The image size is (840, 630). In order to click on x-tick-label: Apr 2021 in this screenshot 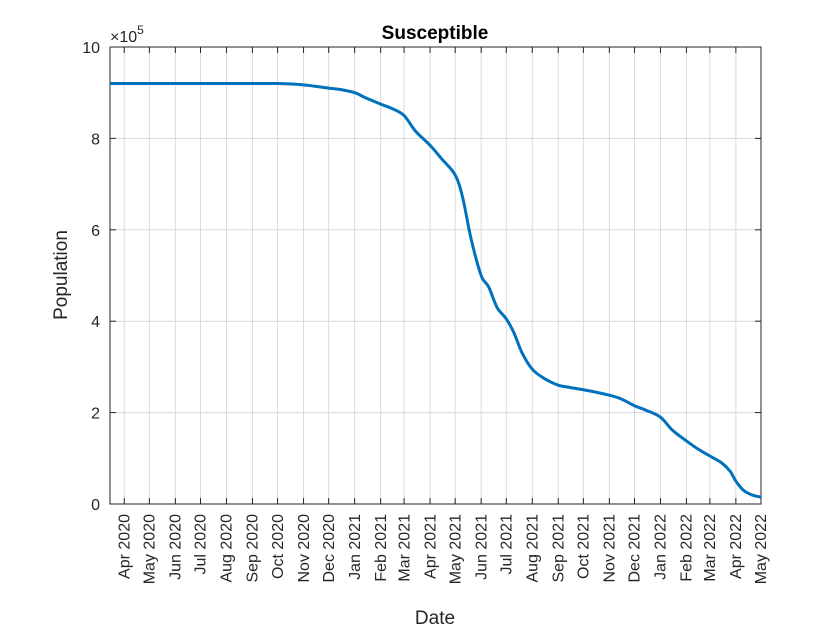, I will do `click(430, 546)`.